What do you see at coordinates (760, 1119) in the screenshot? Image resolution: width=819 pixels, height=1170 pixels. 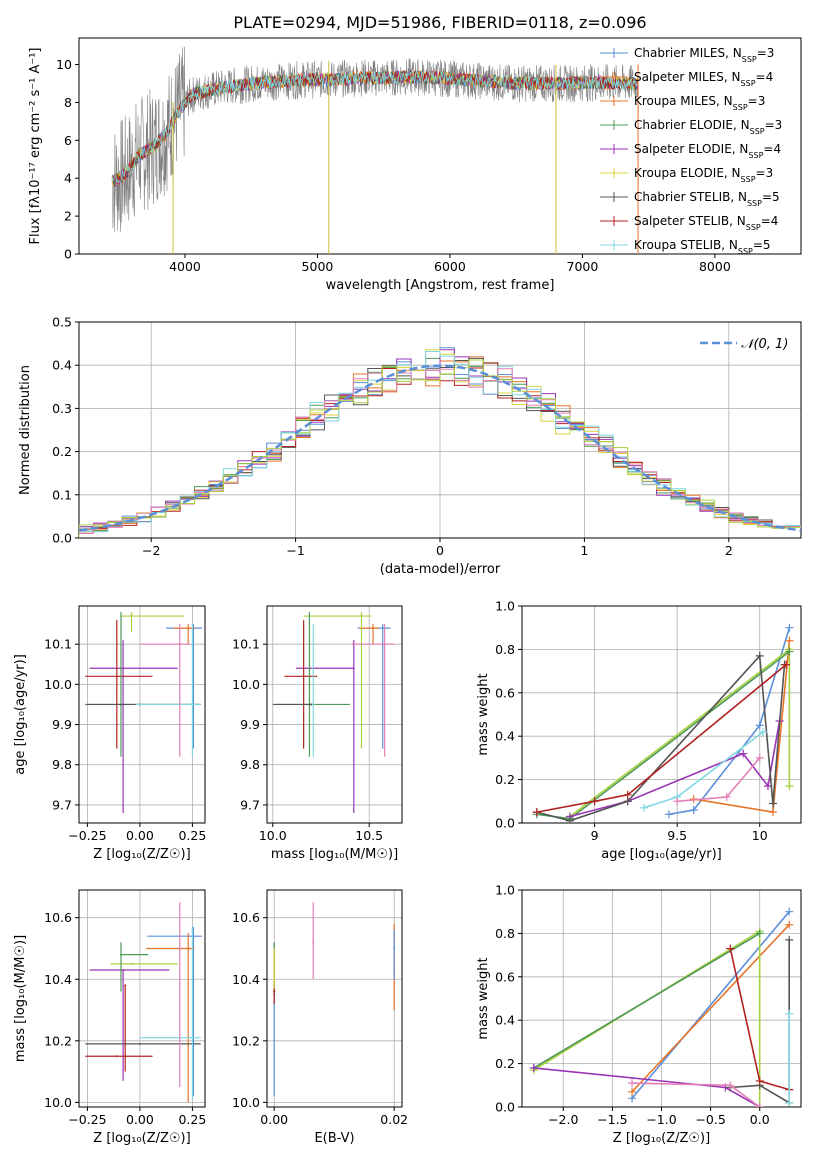 I see `x-tick-label: 0.0` at bounding box center [760, 1119].